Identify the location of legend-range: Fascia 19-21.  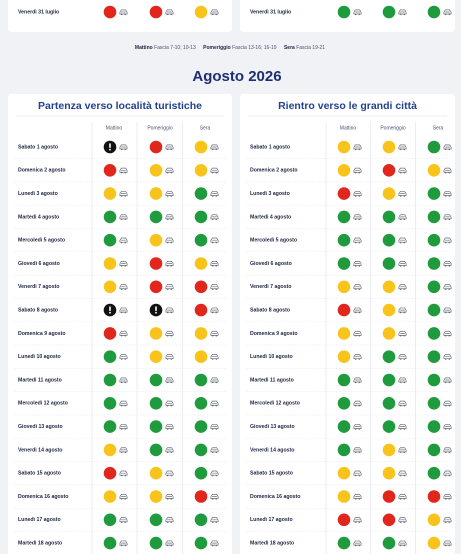
(310, 48).